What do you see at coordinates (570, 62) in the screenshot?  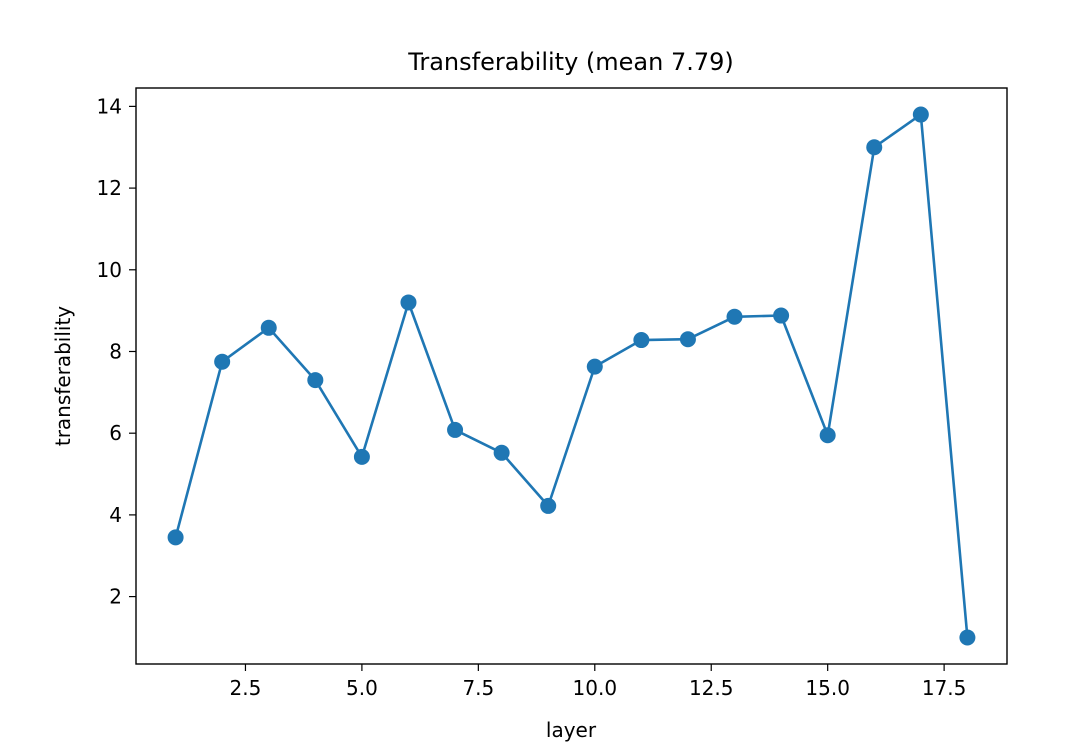 I see `chart-title: Transferability (mean 7.79)` at bounding box center [570, 62].